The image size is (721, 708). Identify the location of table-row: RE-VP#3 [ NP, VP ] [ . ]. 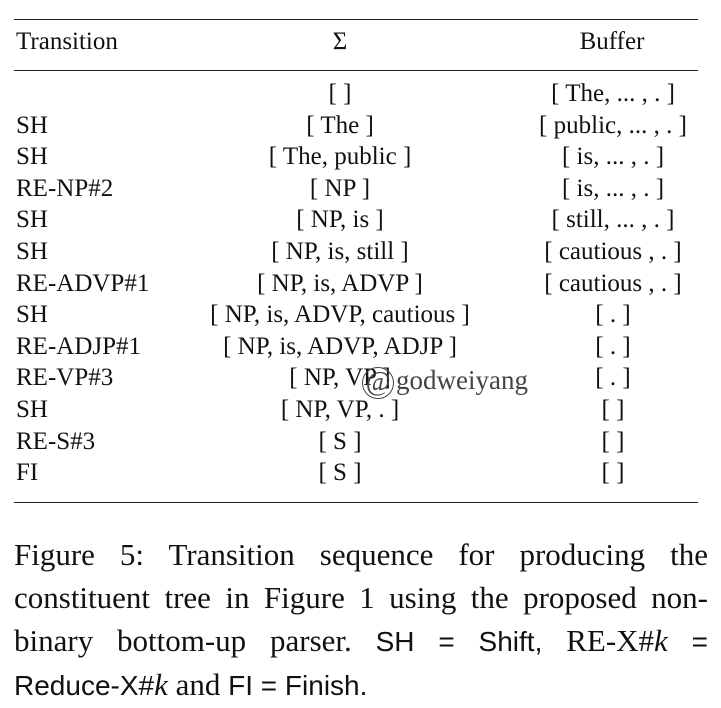
(360, 378).